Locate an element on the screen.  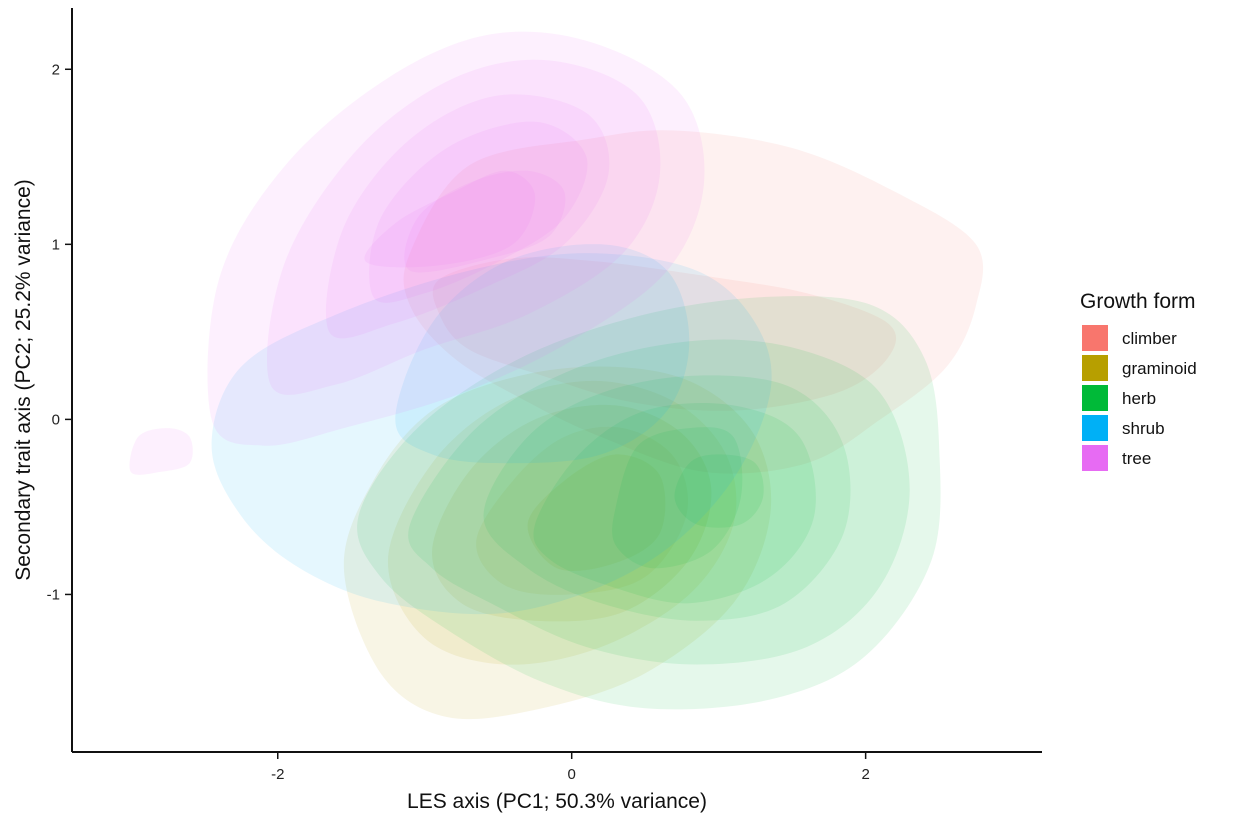
legend-swatch-shrub is located at coordinates (1095, 428).